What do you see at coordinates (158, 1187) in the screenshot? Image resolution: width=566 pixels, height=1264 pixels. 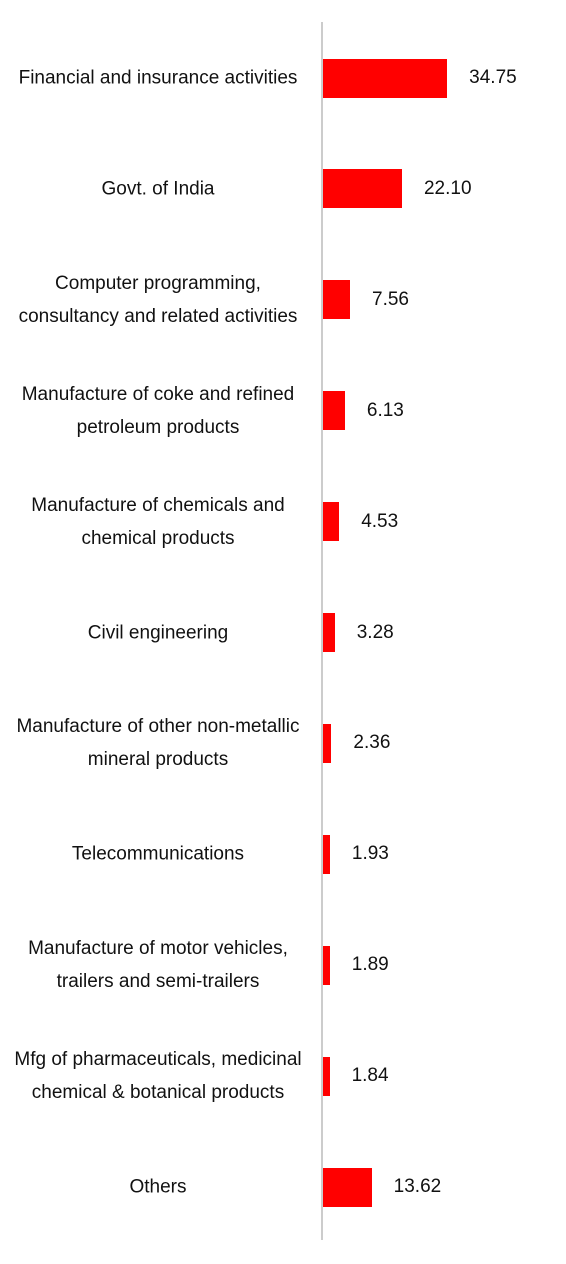 I see `category-label: Others` at bounding box center [158, 1187].